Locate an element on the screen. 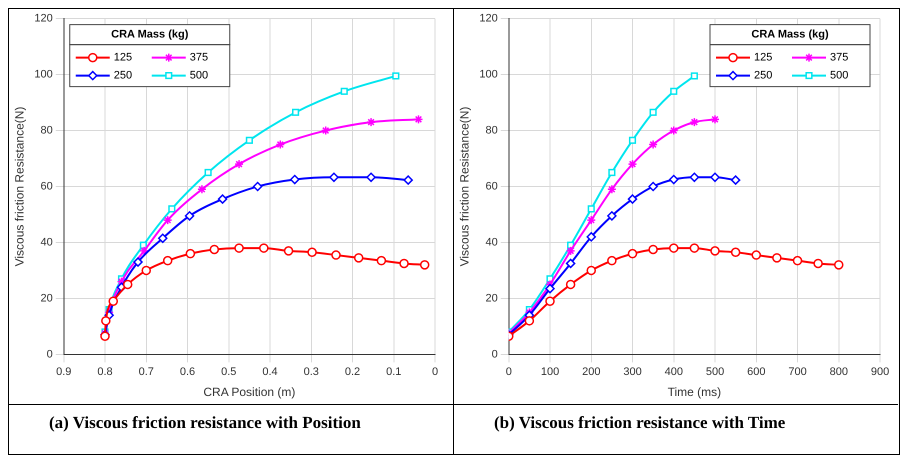 Image resolution: width=906 pixels, height=463 pixels. x-tick-label: 200 is located at coordinates (591, 372).